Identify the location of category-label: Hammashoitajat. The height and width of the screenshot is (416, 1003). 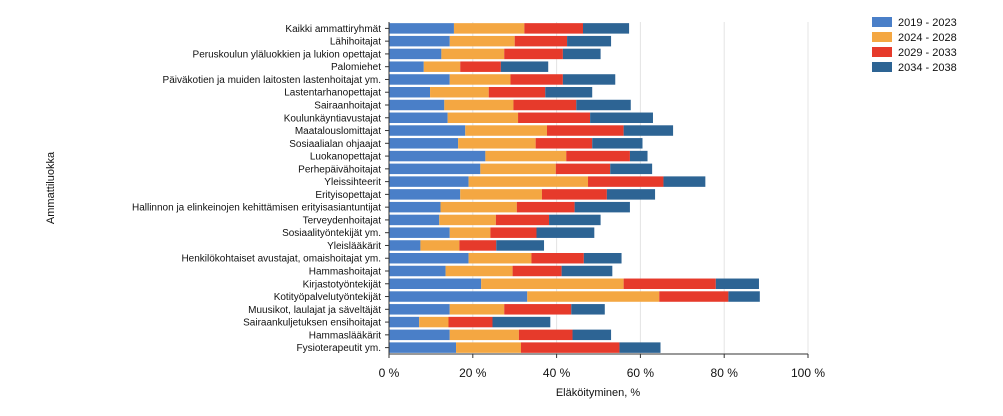
(345, 272).